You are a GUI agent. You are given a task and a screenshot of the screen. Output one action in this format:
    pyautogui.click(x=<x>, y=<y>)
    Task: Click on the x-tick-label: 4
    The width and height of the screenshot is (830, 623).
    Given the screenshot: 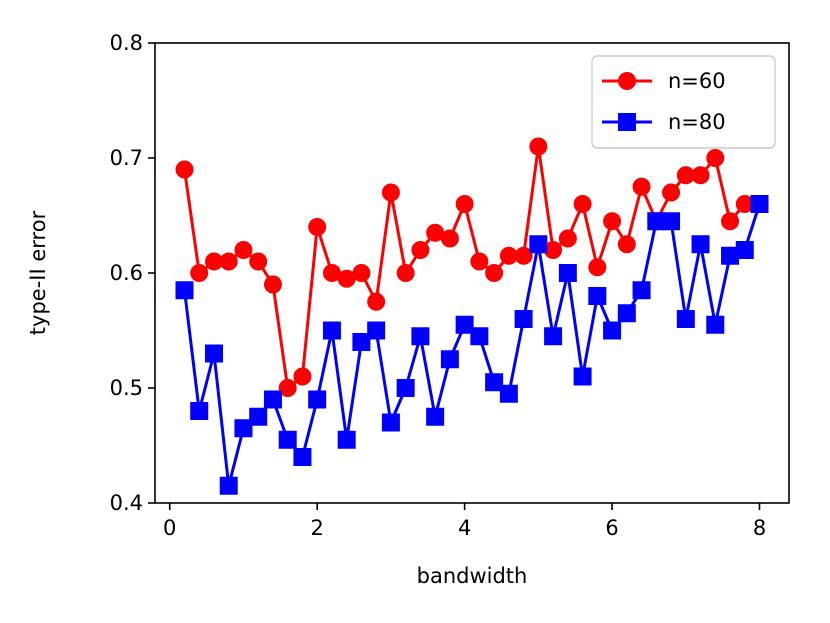 What is the action you would take?
    pyautogui.click(x=464, y=528)
    